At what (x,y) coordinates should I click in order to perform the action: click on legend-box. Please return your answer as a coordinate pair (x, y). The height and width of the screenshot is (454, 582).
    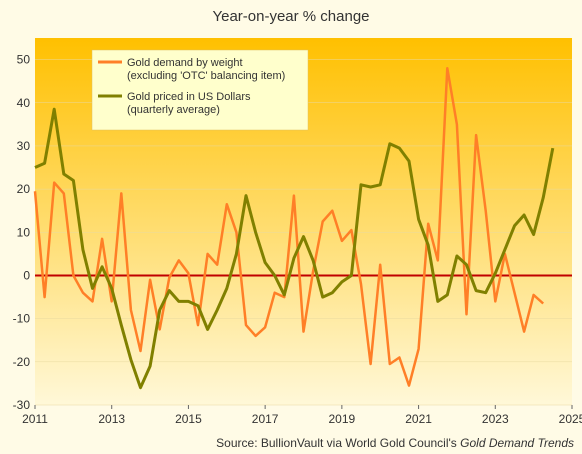
    Looking at the image, I should click on (200, 90).